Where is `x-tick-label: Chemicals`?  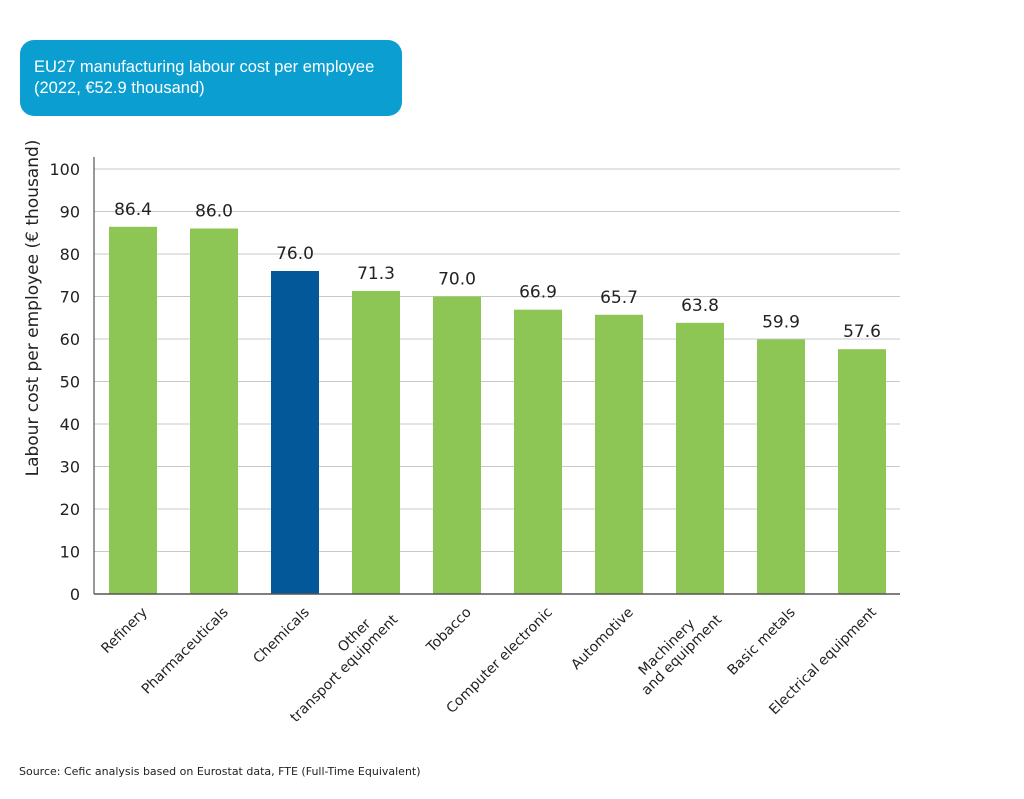 x-tick-label: Chemicals is located at coordinates (281, 635).